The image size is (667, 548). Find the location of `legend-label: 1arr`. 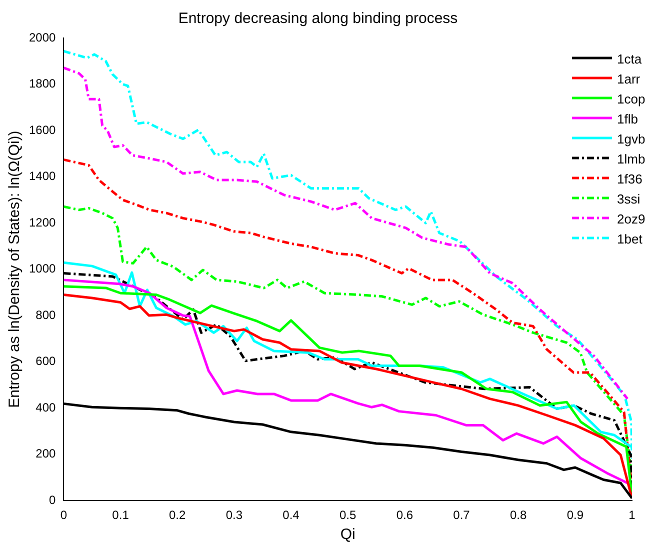

legend-label: 1arr is located at coordinates (629, 79).